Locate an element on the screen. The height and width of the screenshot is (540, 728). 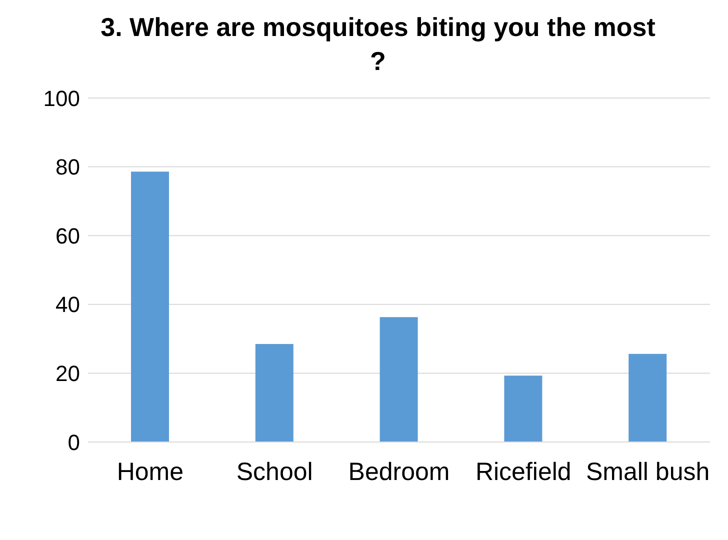
y-tick-label: 20 is located at coordinates (68, 373).